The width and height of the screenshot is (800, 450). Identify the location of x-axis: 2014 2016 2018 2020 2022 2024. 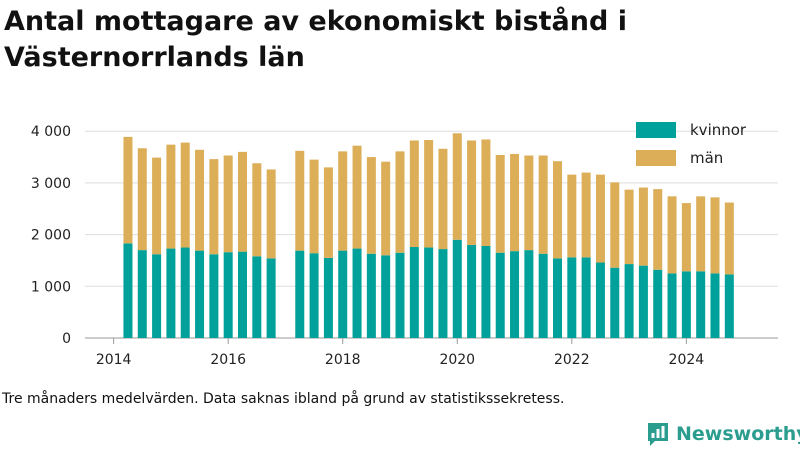
(400, 353).